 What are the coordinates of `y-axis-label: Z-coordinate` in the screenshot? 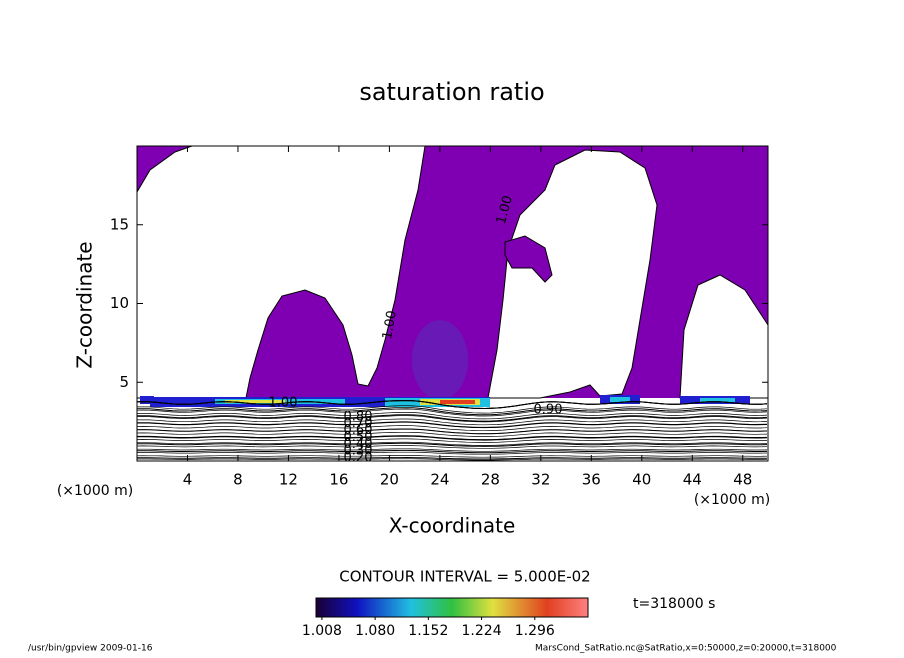 It's located at (85, 304).